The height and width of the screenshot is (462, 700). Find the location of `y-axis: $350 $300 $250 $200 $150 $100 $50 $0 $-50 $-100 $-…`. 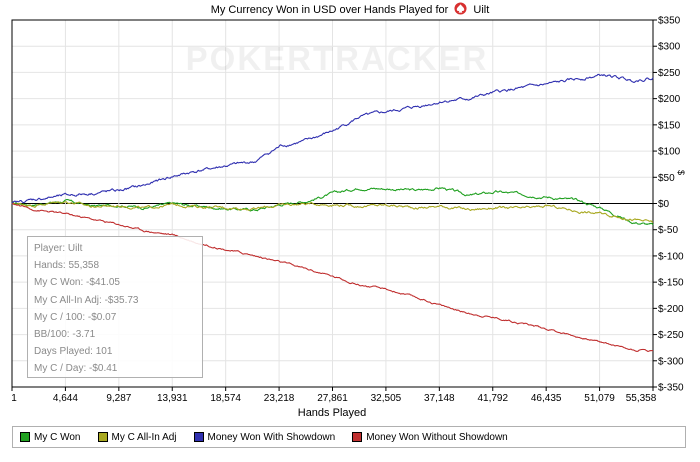

y-axis: $350 $300 $250 $200 $150 $100 $50 $0 $-50 $-100 $-… is located at coordinates (668, 205).